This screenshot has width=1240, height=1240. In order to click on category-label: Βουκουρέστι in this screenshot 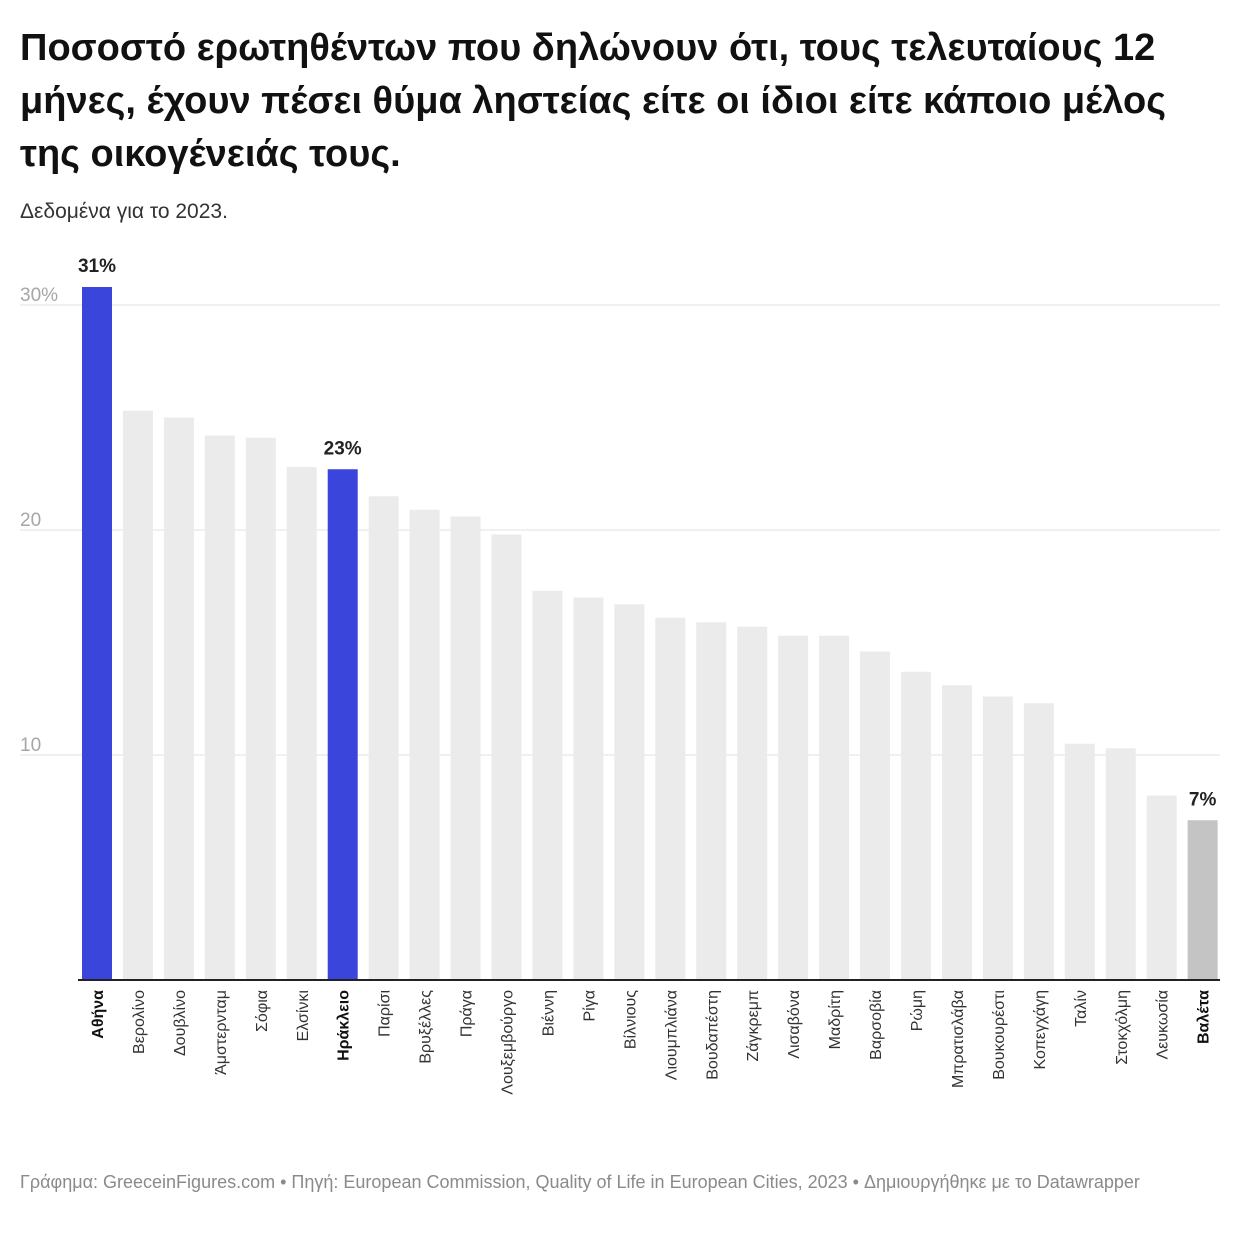, I will do `click(999, 1035)`.